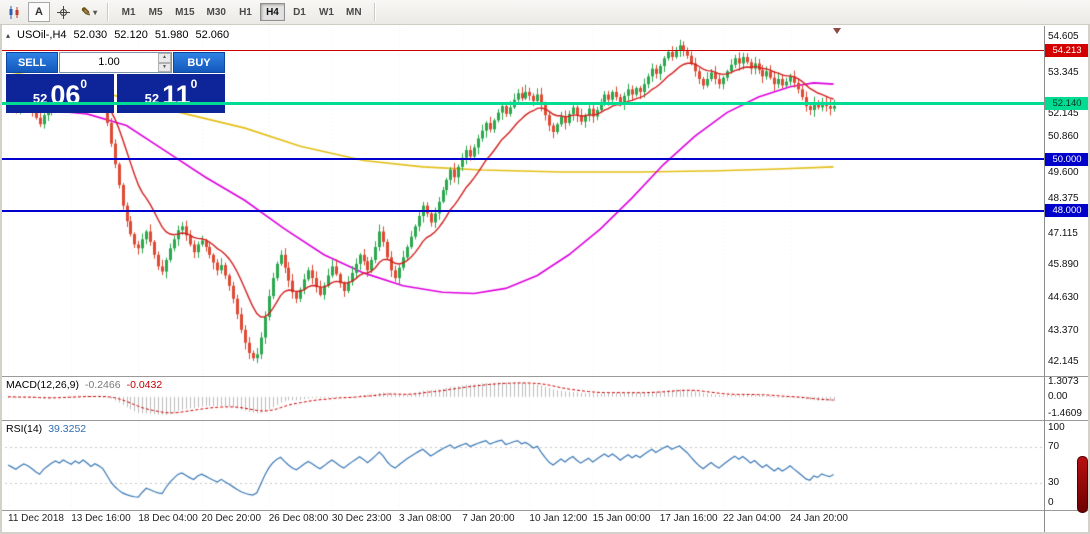 The image size is (1090, 534). I want to click on timeframe-button-h4: H4, so click(272, 12).